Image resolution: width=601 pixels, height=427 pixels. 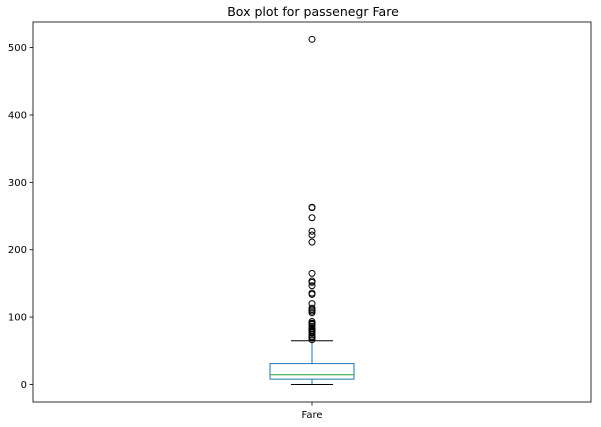 I want to click on x-axis: Fare, so click(x=312, y=411).